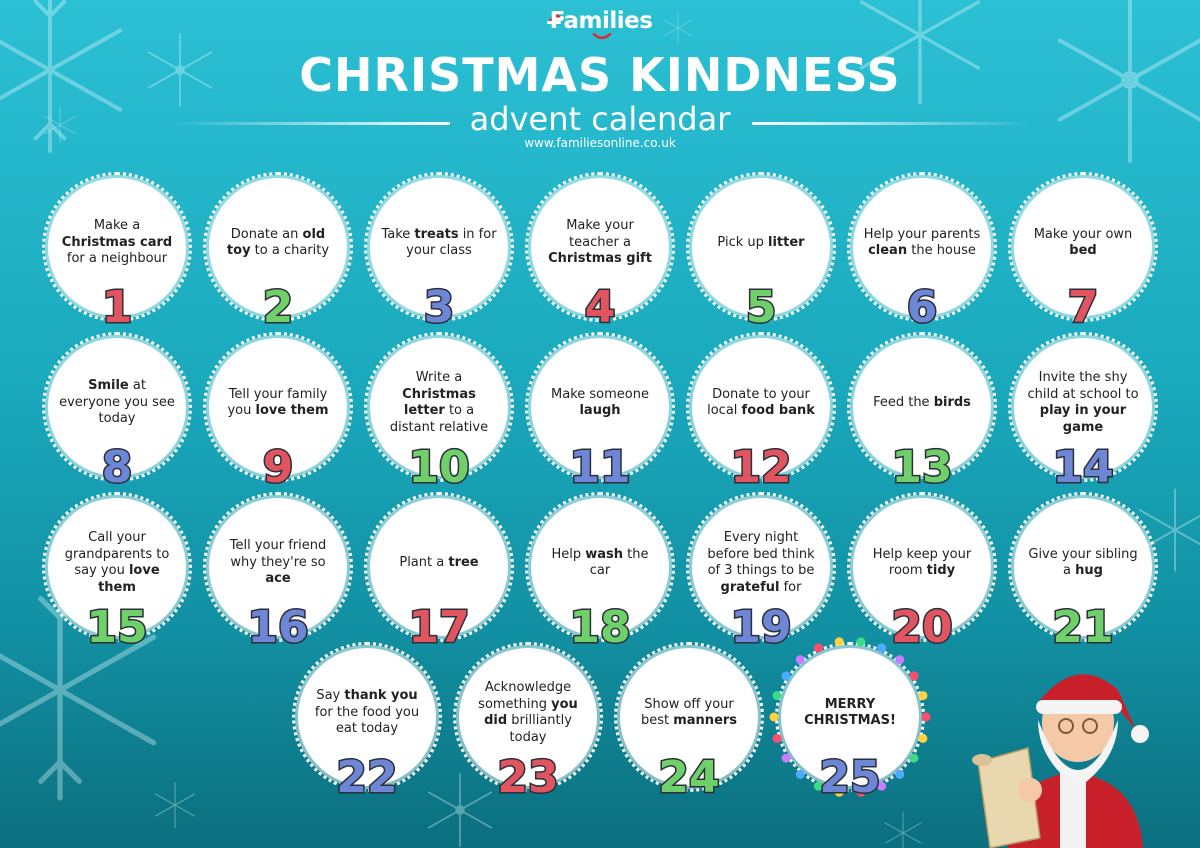  I want to click on advent-day-20: Help keep your room tidy 20, so click(922, 575).